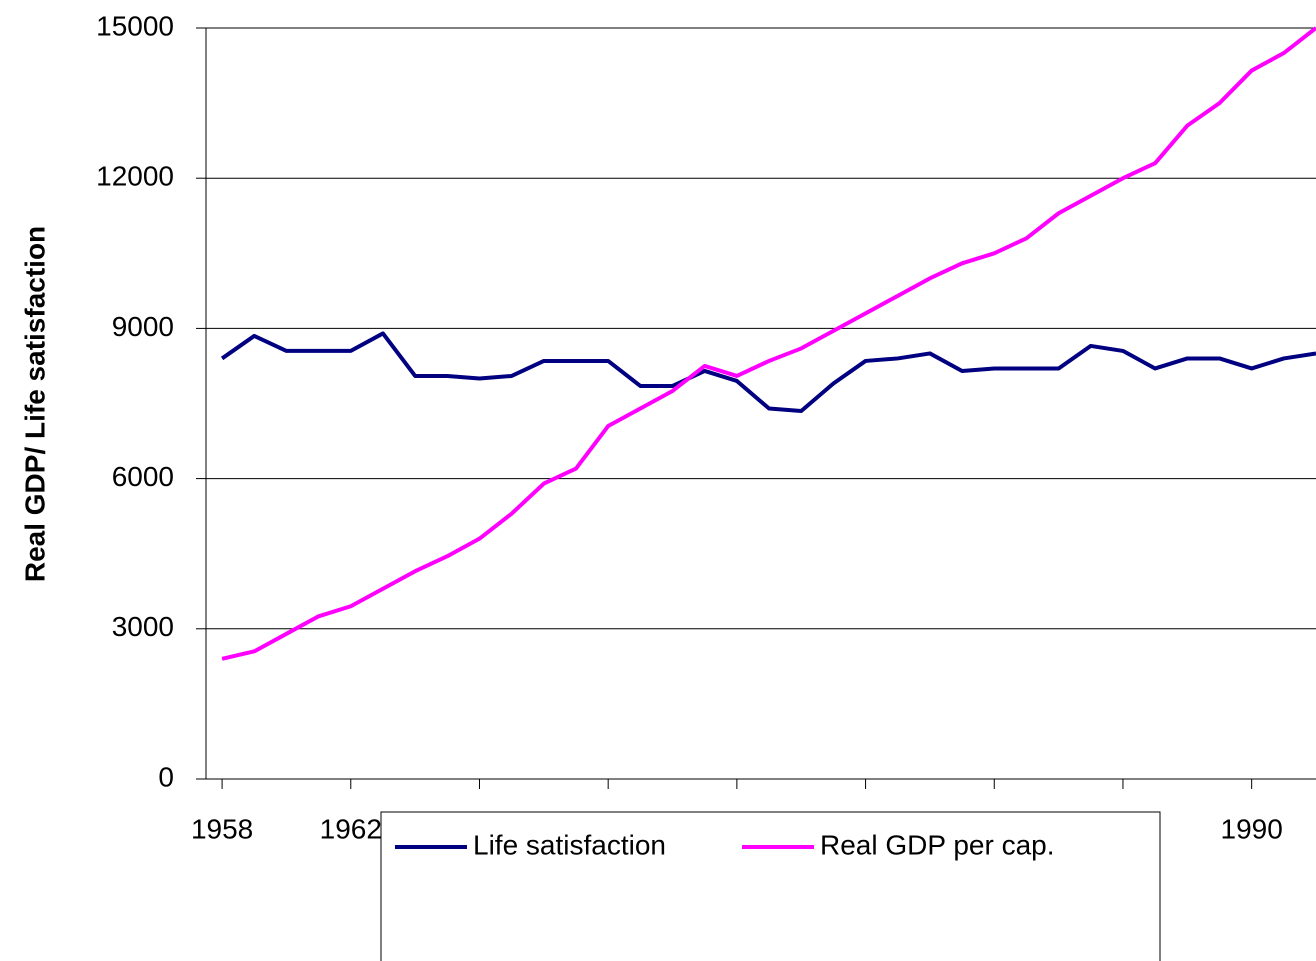 This screenshot has height=961, width=1316. I want to click on y-tick-label: 9000, so click(143, 326).